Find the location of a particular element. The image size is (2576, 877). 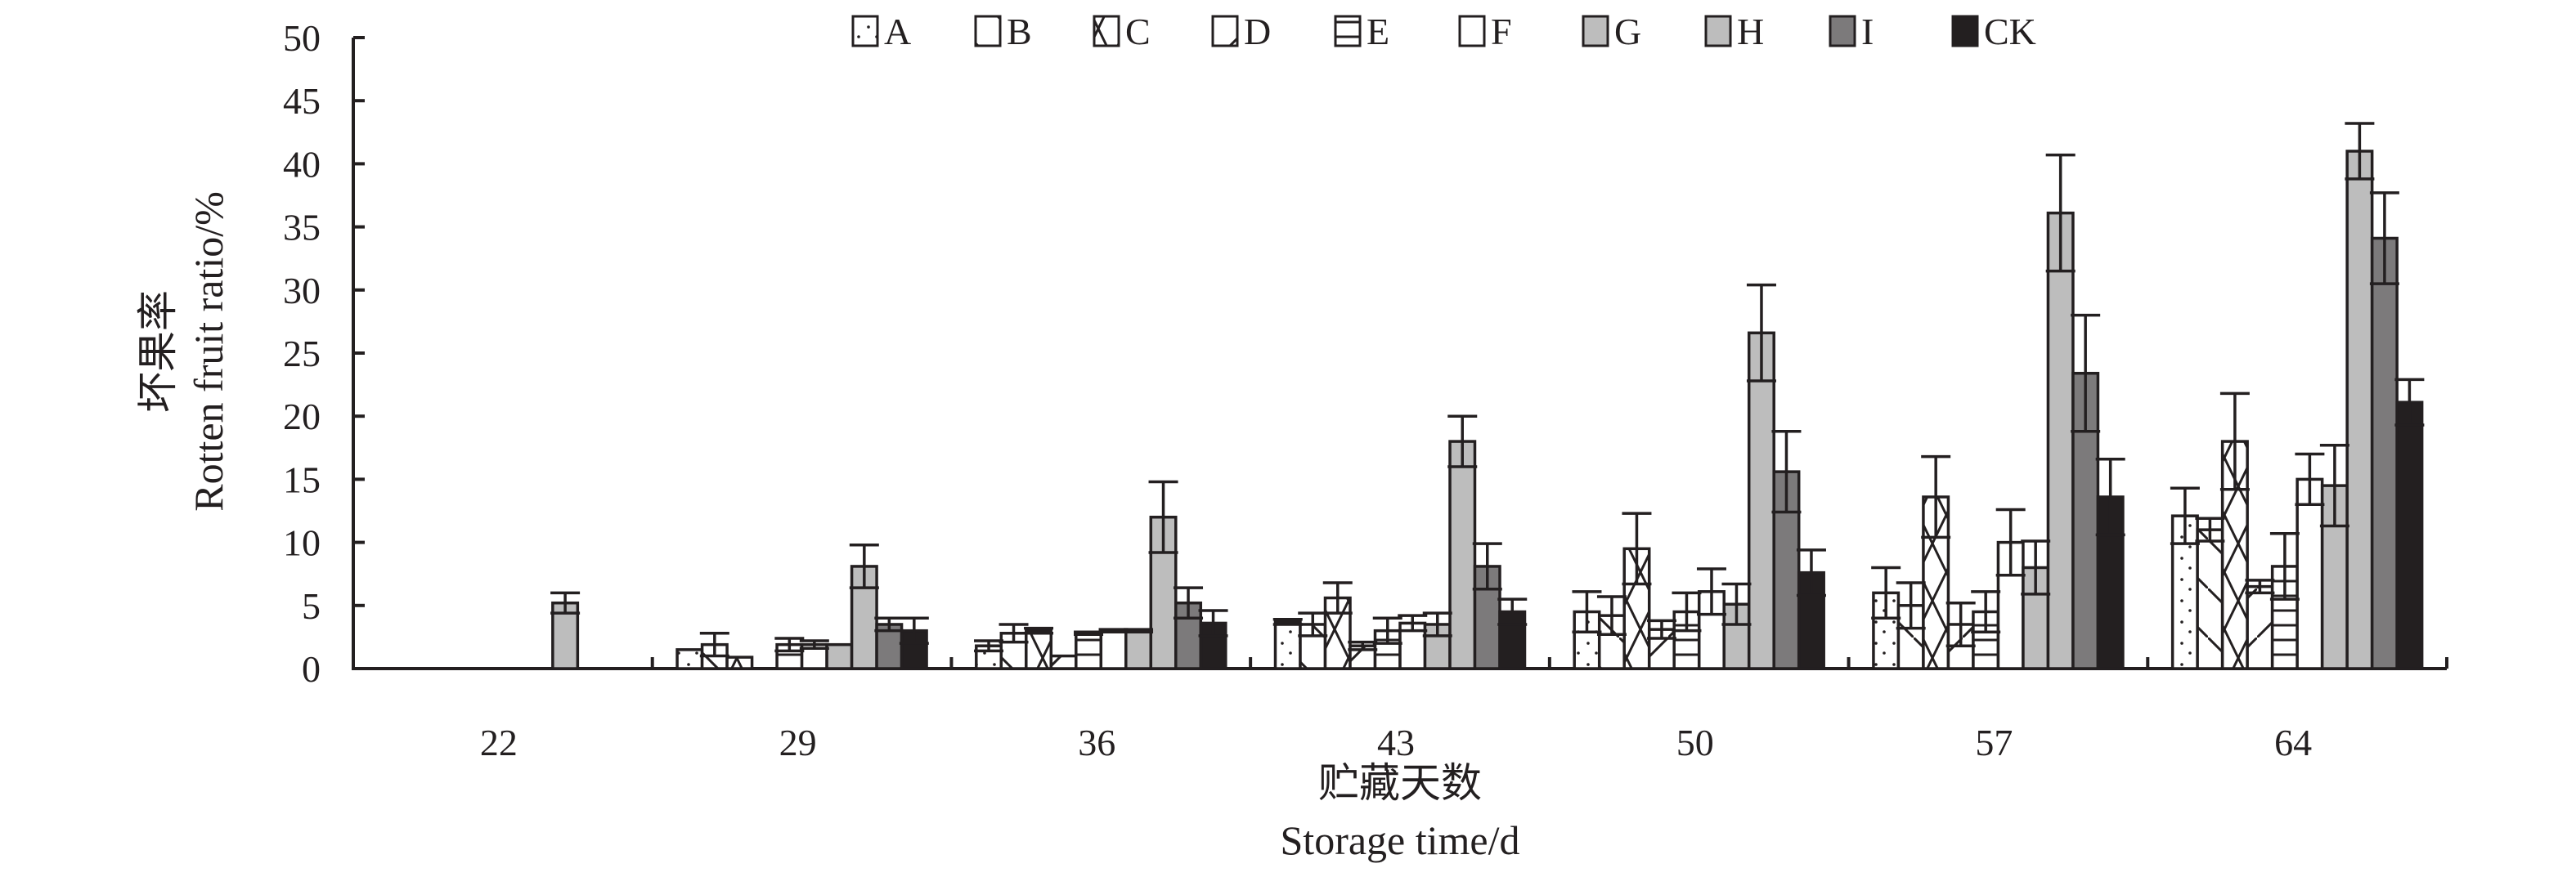

y-axis-title-en-group: Rotten fruit ratio/% is located at coordinates (208, 351).